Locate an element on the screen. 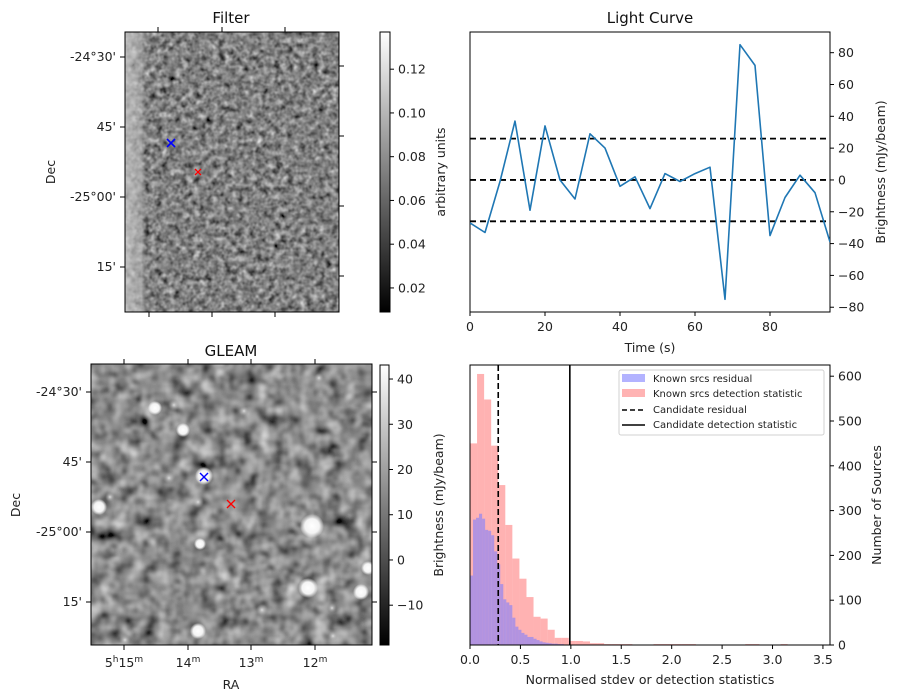 The width and height of the screenshot is (898, 699). gleam-xtick-labels: 5h15m 14m 13m 12m is located at coordinates (216, 662).